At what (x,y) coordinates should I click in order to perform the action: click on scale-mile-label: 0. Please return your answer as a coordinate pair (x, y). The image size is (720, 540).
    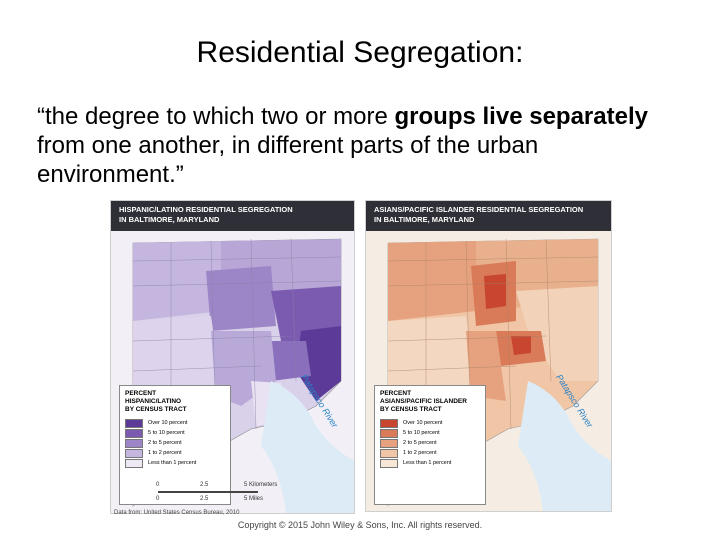
    Looking at the image, I should click on (158, 499).